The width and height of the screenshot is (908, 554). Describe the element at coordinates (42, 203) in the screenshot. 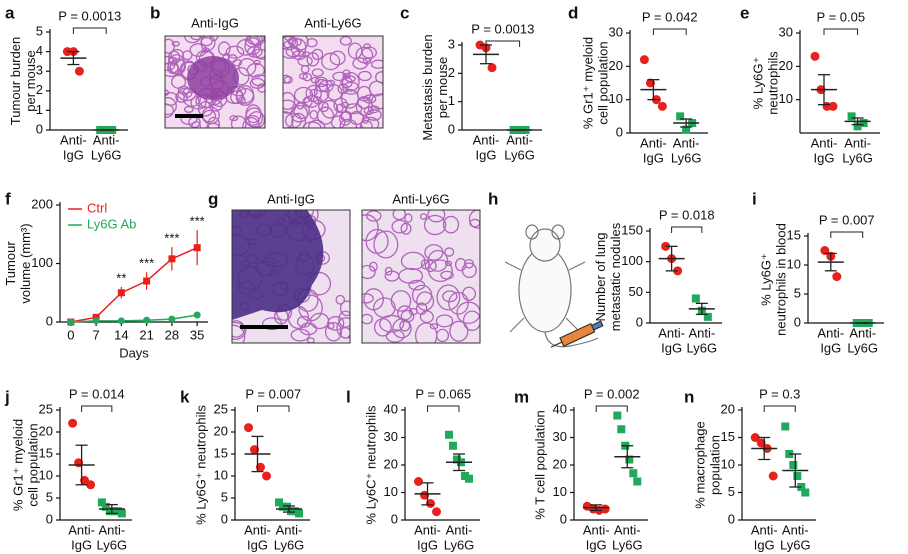

I see `y-tick-label: 200` at that location.